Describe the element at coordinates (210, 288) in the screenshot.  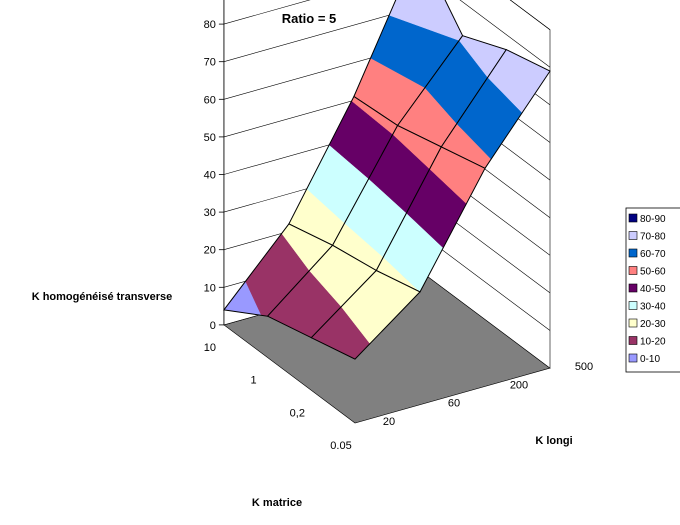
I see `z-tick-label: 10` at that location.